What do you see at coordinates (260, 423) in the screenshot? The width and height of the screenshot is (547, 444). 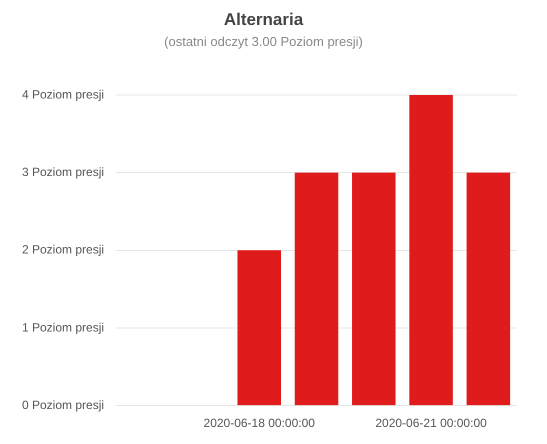 I see `x-tick-label: 2020-06-18 00:00:00` at bounding box center [260, 423].